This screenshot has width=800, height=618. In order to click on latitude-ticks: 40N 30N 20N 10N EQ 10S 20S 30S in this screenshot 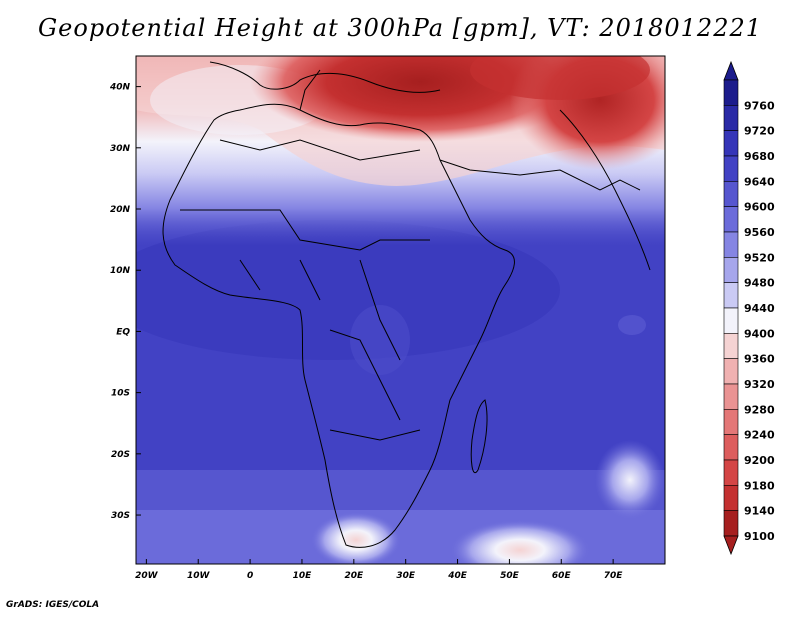, I will do `click(125, 302)`.